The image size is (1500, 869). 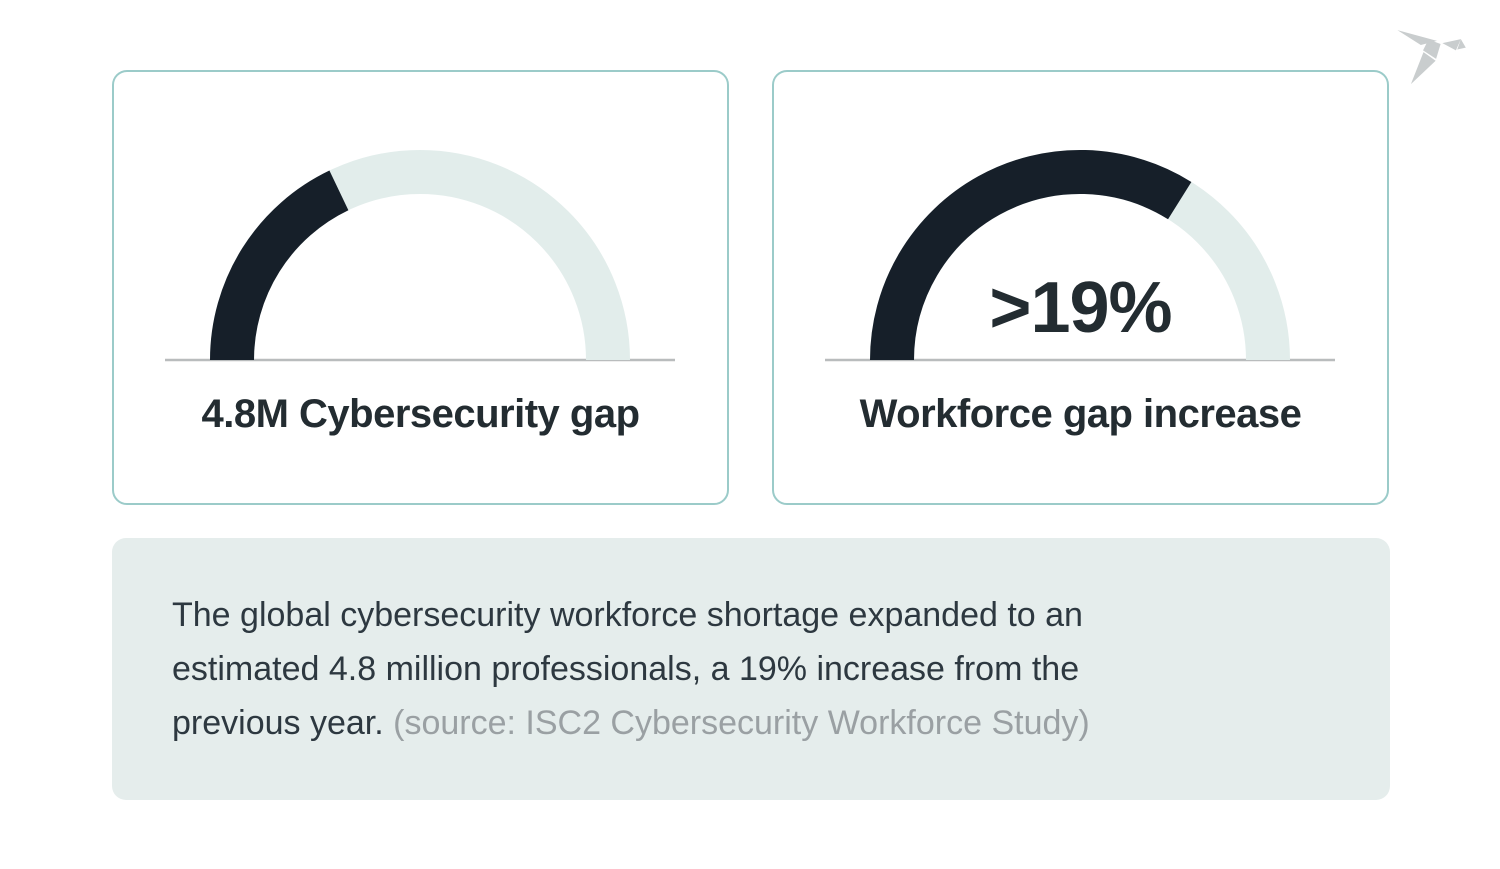 I want to click on logo-tail, so click(x=1423, y=68).